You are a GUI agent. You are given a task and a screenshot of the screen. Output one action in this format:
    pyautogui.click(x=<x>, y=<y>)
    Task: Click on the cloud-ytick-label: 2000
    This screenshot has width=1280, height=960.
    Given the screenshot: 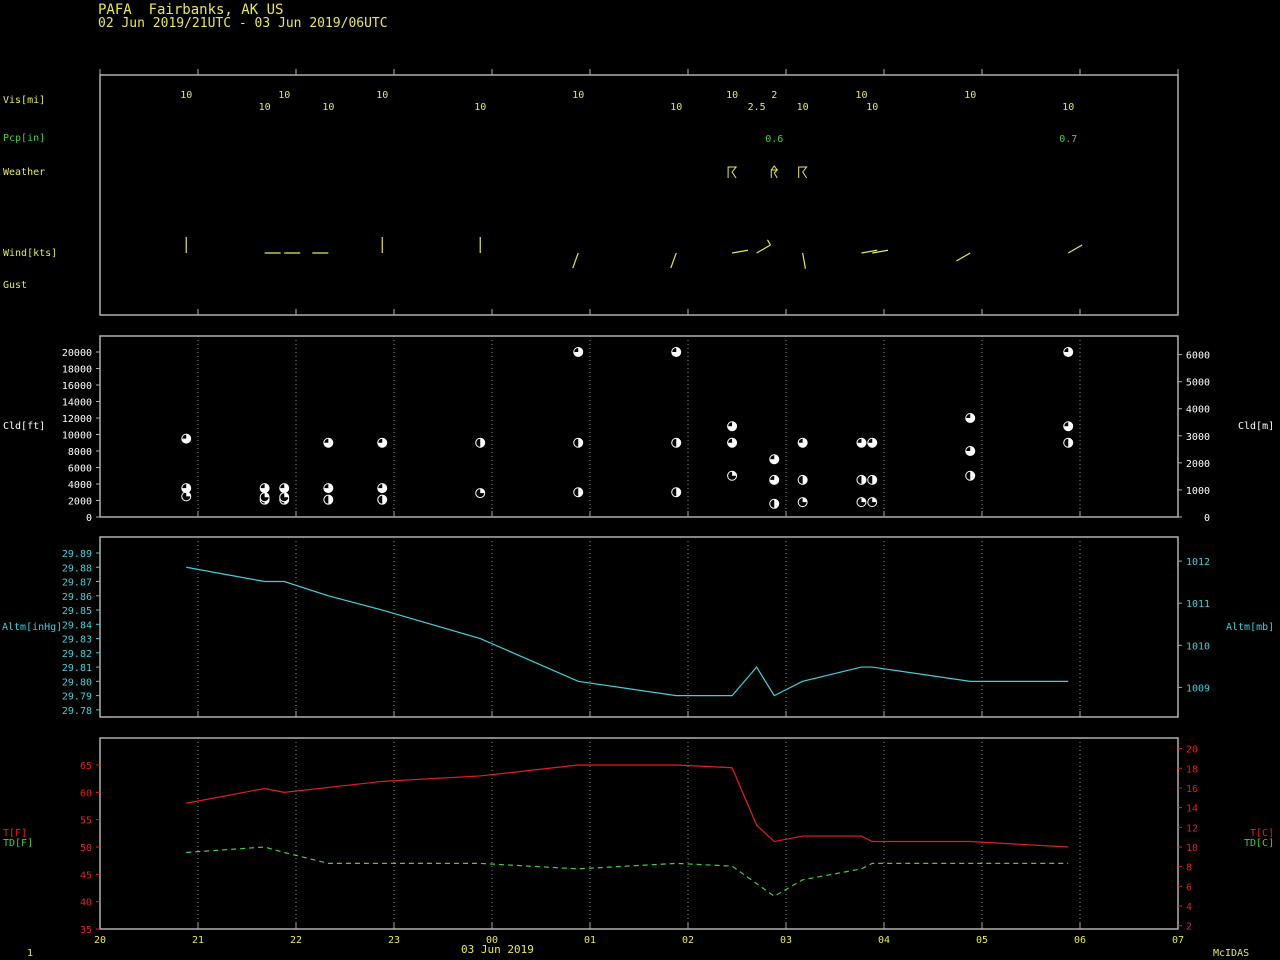 What is the action you would take?
    pyautogui.click(x=80, y=502)
    